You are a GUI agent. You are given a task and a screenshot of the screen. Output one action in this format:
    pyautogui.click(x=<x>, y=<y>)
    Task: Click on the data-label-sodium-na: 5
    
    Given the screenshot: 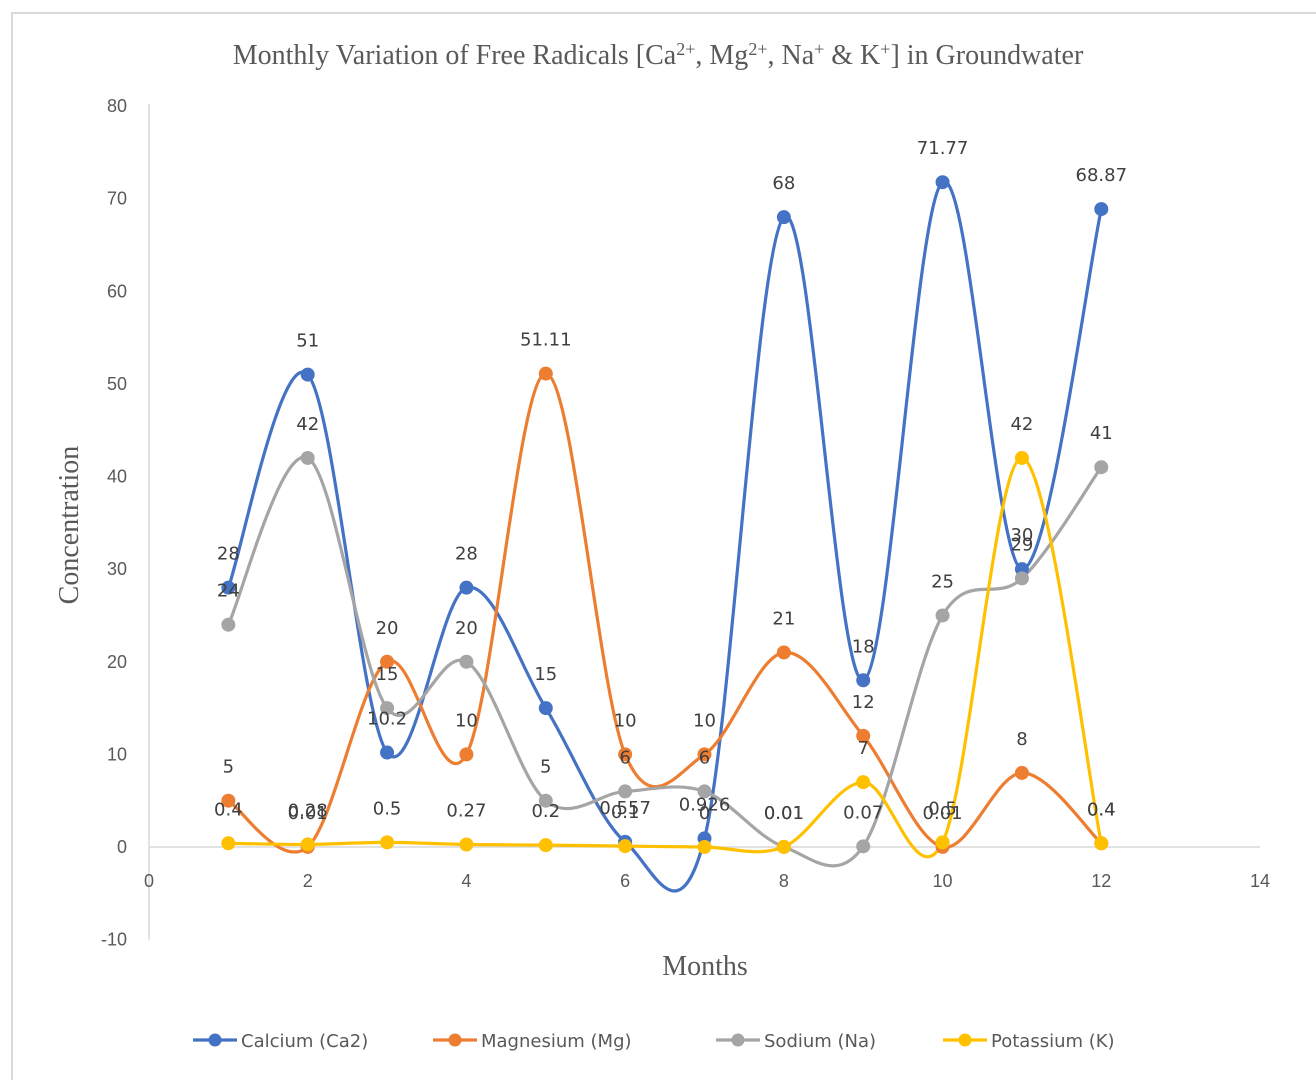 What is the action you would take?
    pyautogui.click(x=545, y=767)
    